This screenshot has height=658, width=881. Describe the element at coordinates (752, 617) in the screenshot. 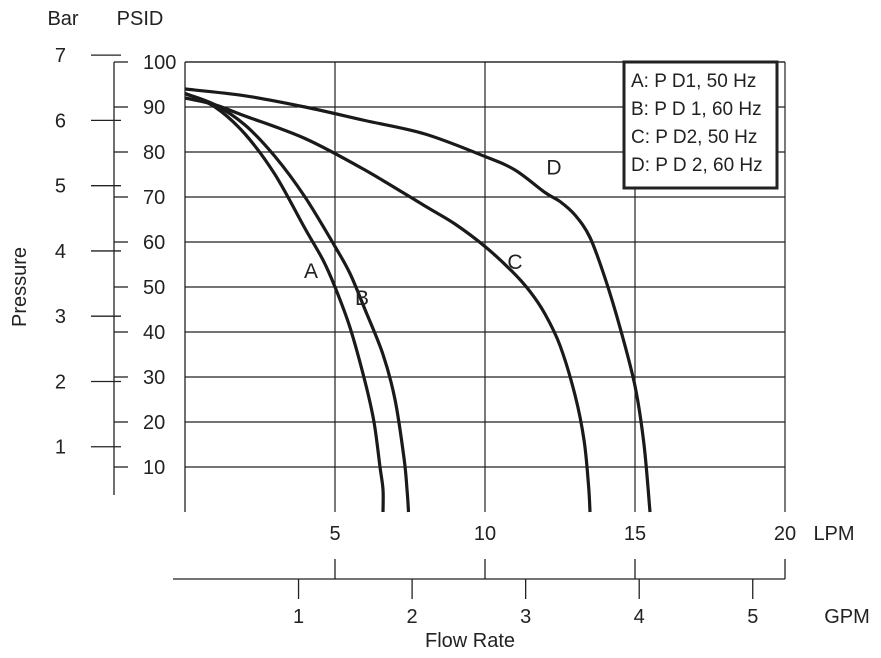

I see `gpm-tick-label: 5` at that location.